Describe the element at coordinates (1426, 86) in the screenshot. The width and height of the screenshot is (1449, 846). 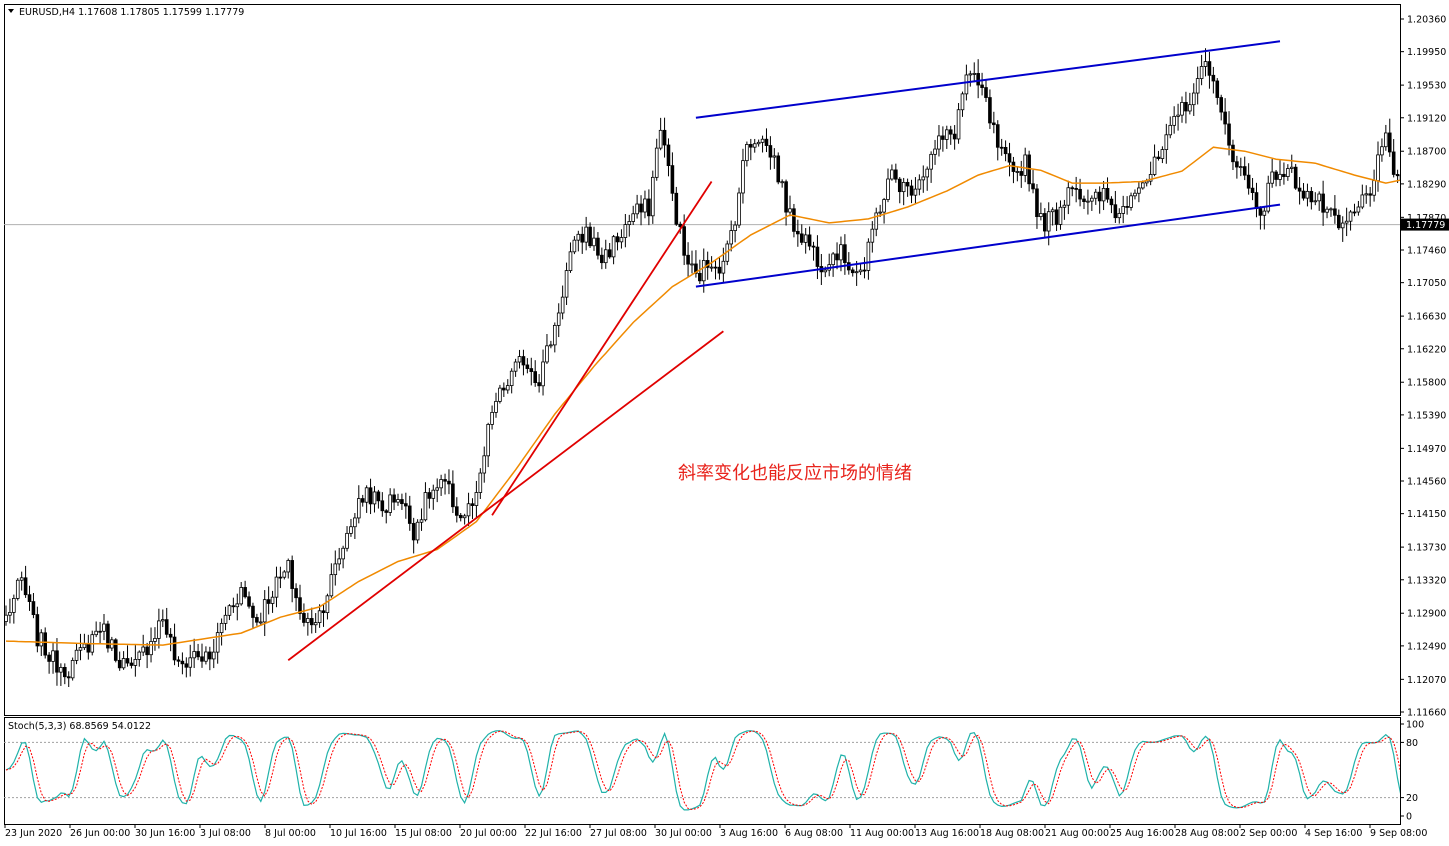
I see `price-tick-label: 1.19530` at that location.